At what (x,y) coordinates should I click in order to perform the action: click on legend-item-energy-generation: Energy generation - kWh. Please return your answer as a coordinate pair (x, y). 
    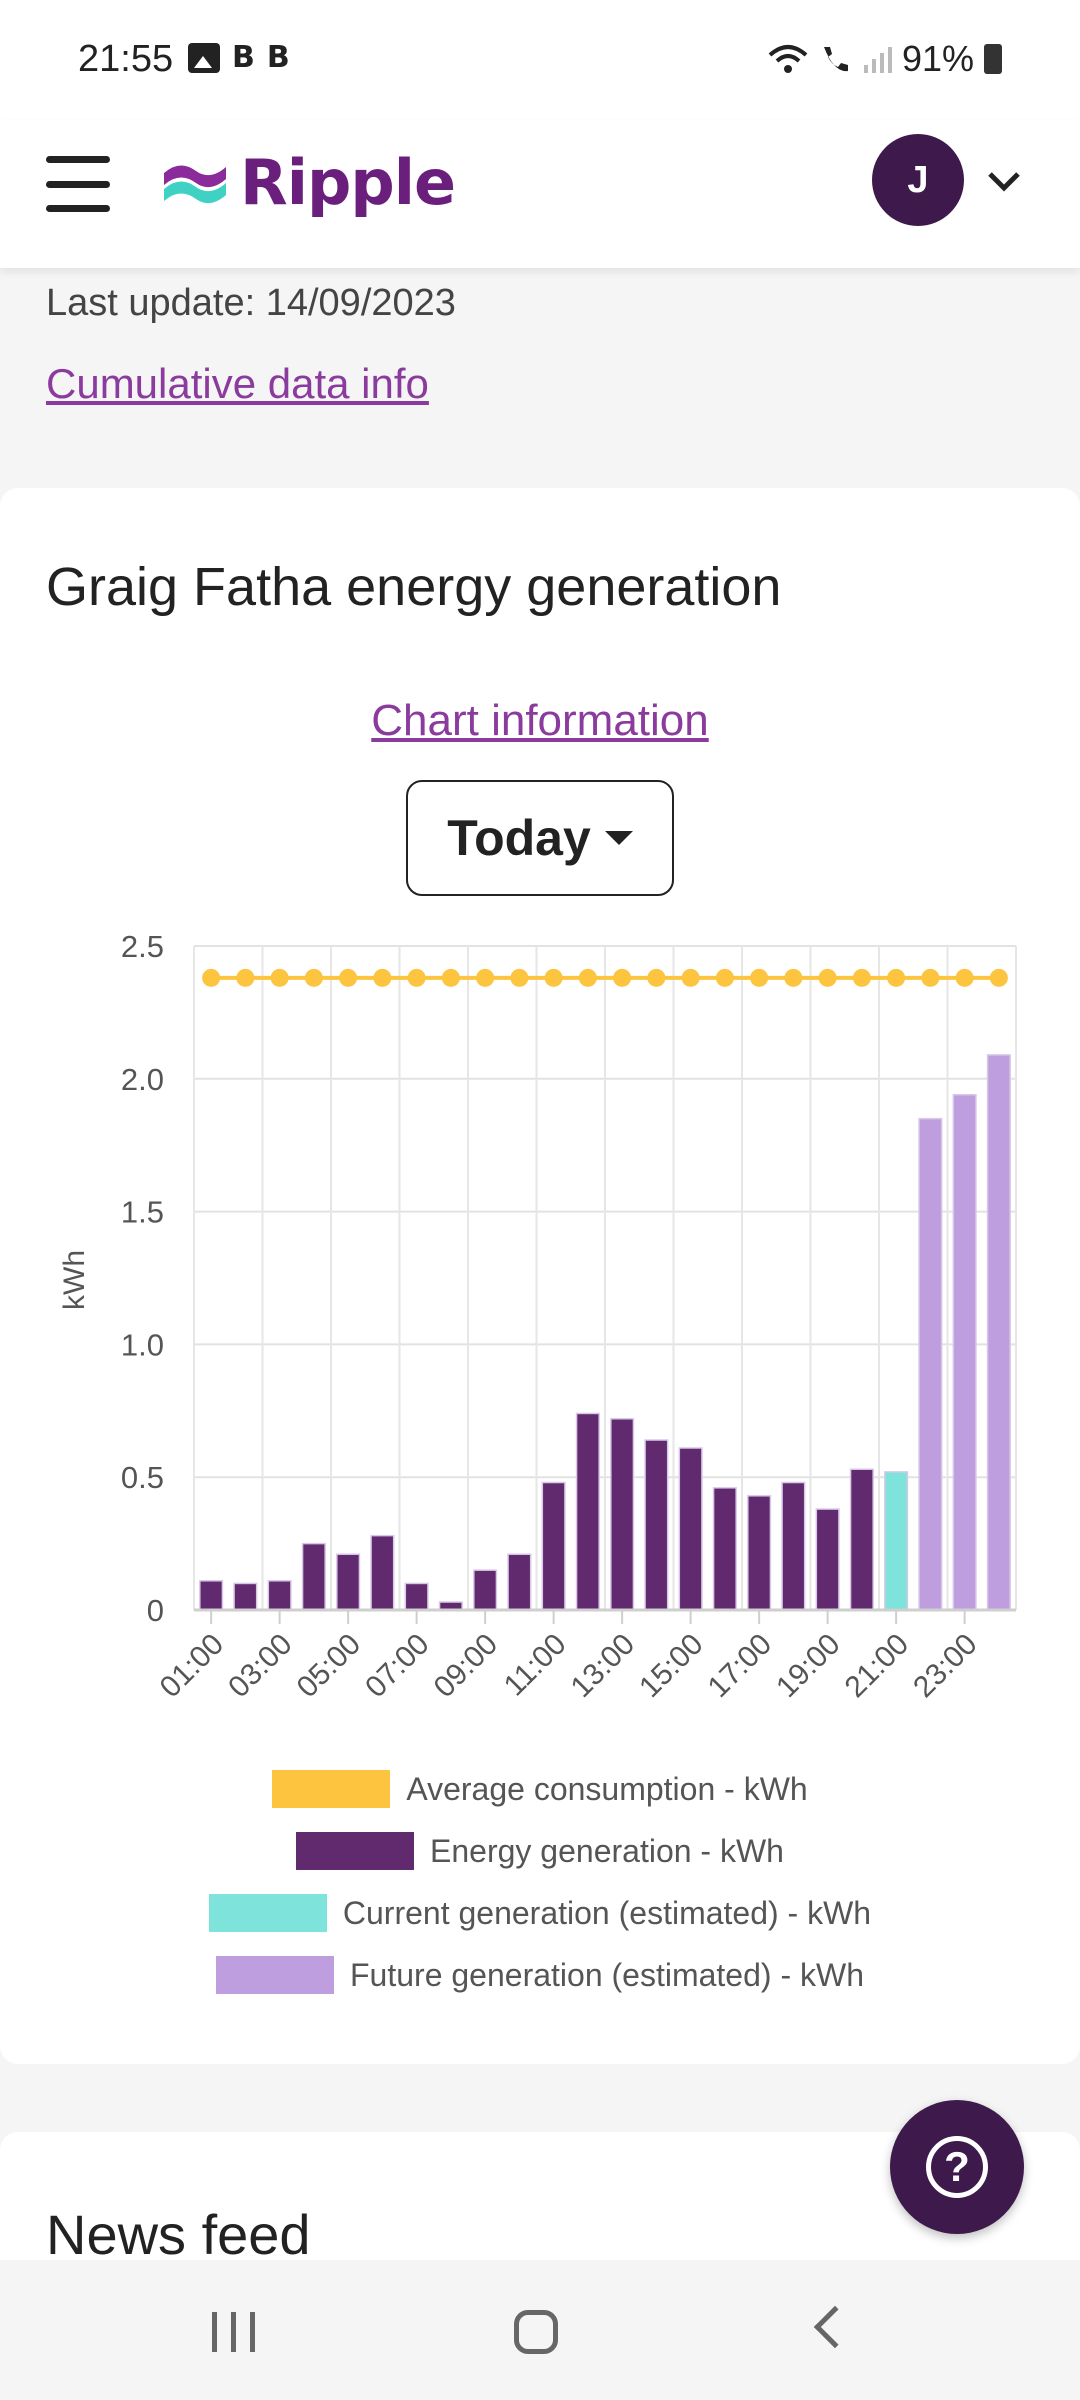
    Looking at the image, I should click on (540, 1851).